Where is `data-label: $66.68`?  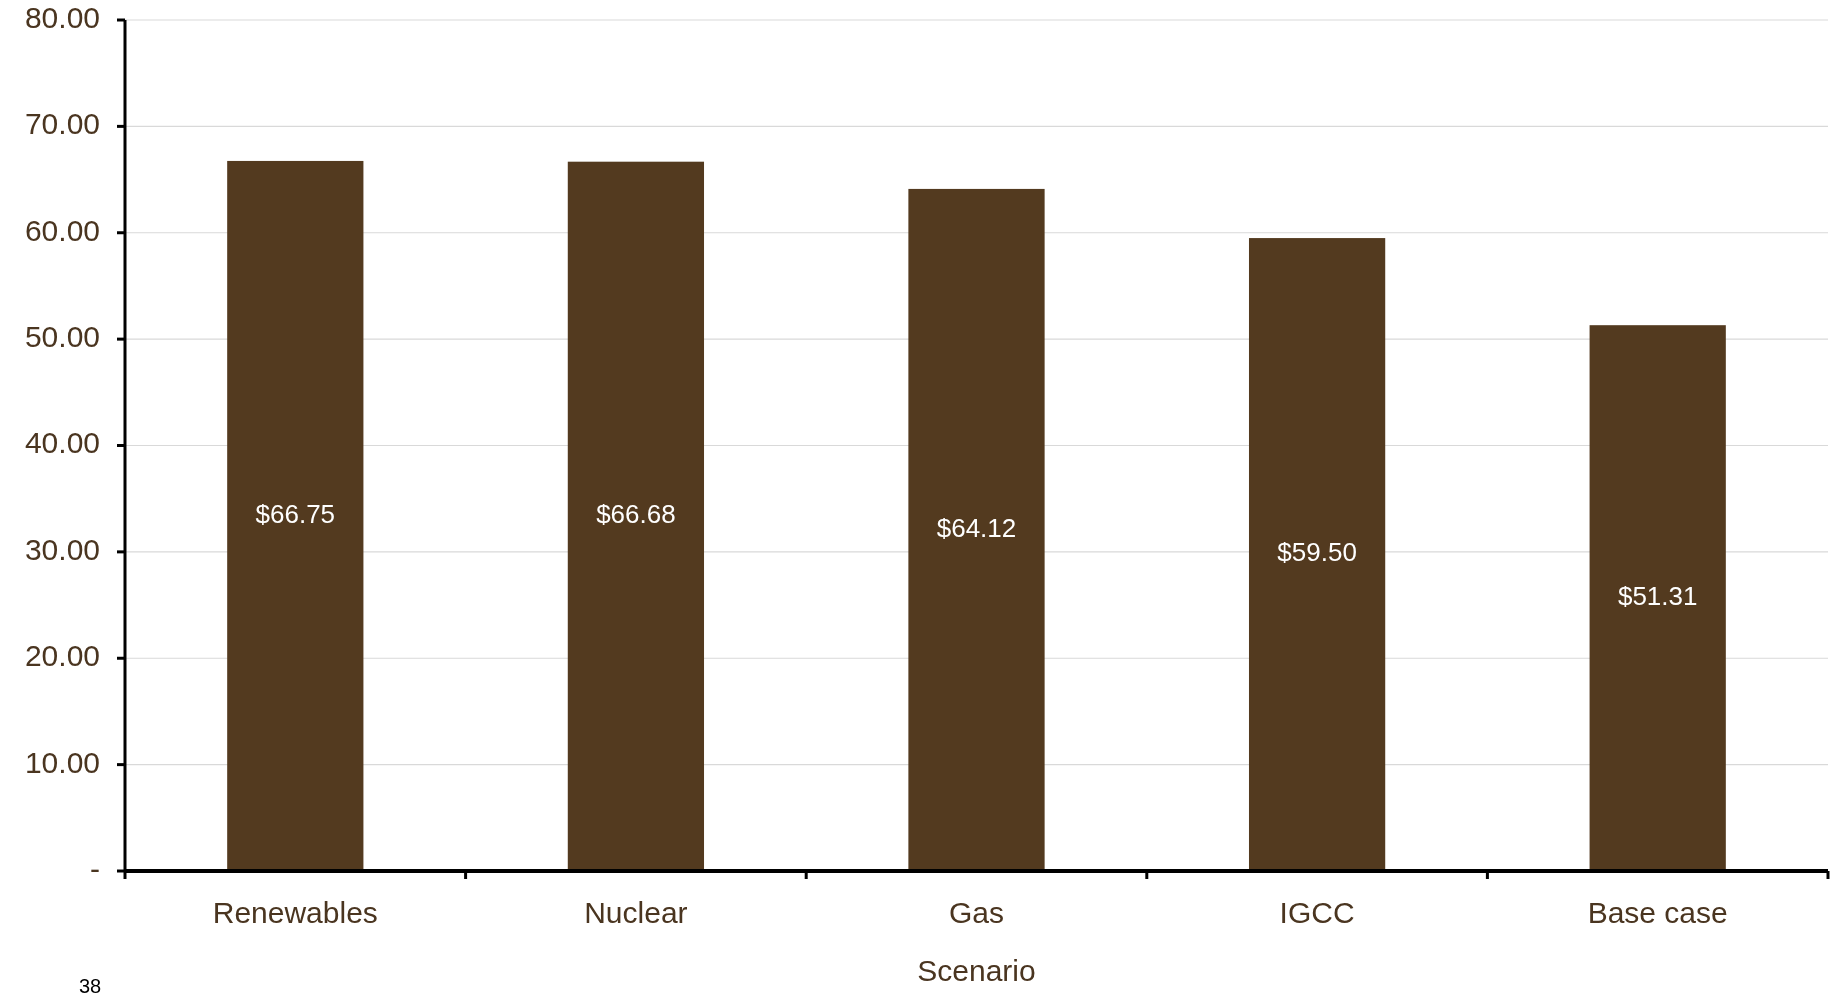
data-label: $66.68 is located at coordinates (636, 514).